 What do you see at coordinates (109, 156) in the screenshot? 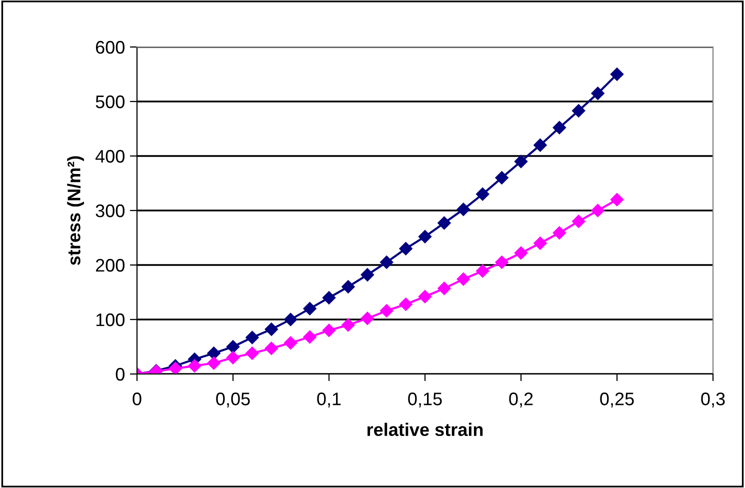
I see `y-tick-label: 400` at bounding box center [109, 156].